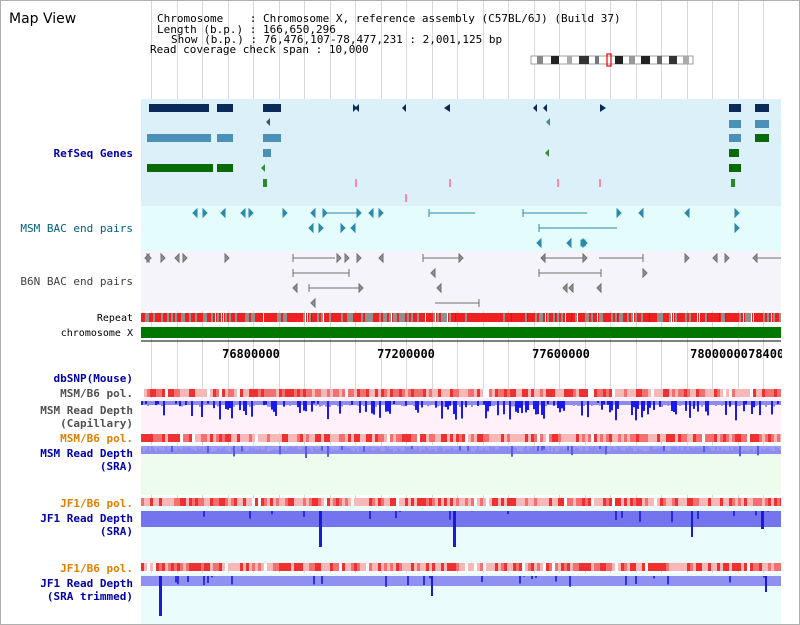 Image resolution: width=800 pixels, height=625 pixels. Describe the element at coordinates (93, 378) in the screenshot. I see `label-dbsnp: dbSNP(Mouse)` at that location.